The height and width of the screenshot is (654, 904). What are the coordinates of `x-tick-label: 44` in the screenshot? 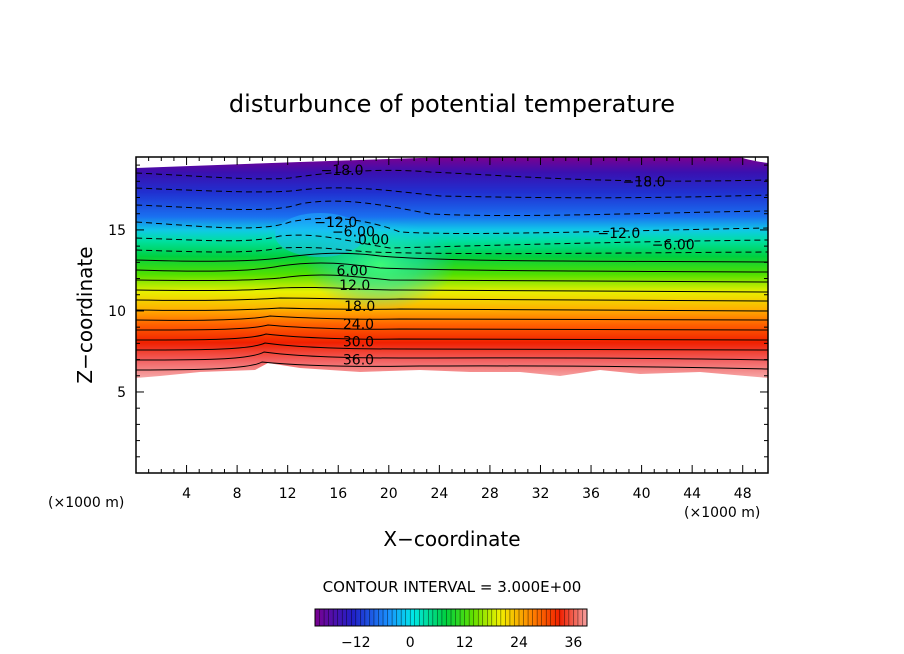 It's located at (692, 494).